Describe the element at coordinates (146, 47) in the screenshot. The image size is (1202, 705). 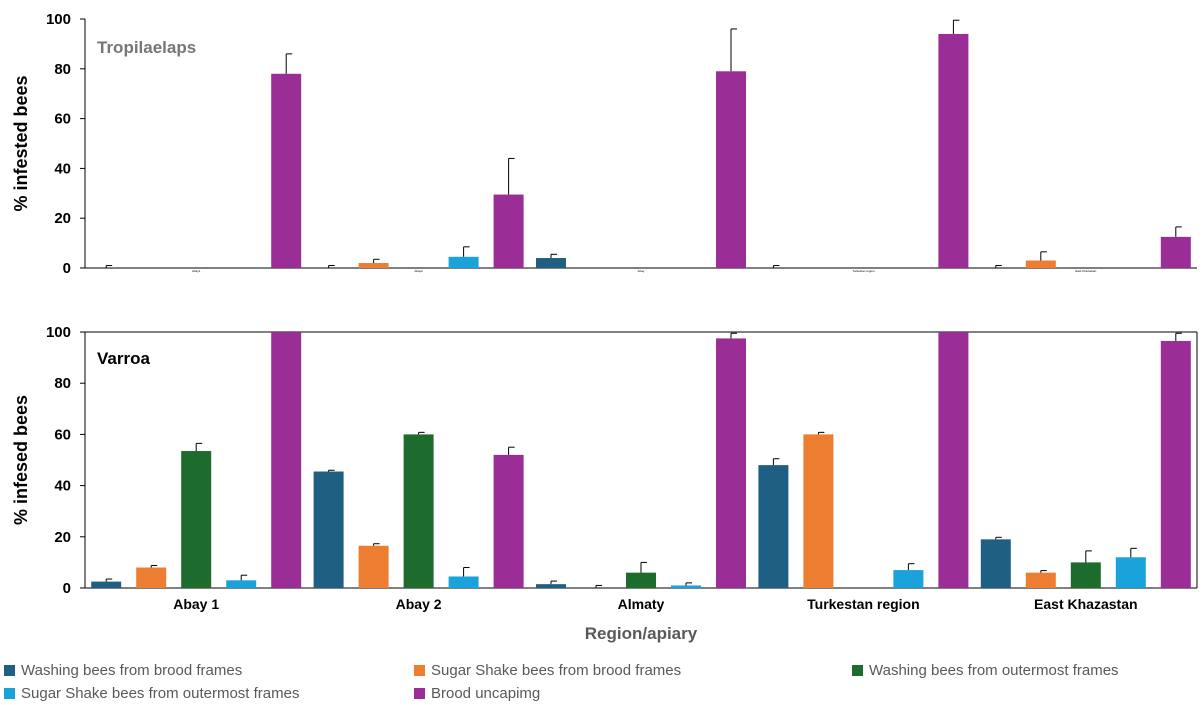
I see `panel-title: Tropilaelaps` at that location.